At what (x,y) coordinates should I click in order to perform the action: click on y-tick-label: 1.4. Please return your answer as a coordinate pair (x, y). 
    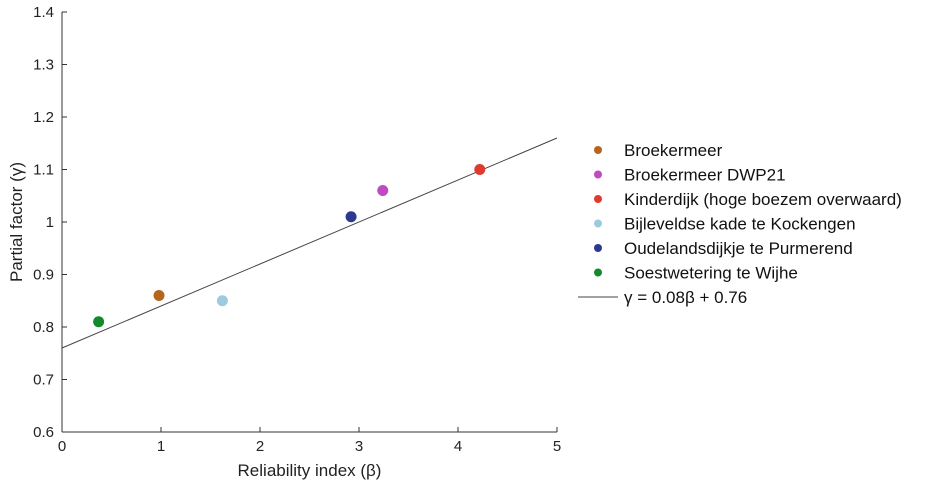
    Looking at the image, I should click on (43, 12).